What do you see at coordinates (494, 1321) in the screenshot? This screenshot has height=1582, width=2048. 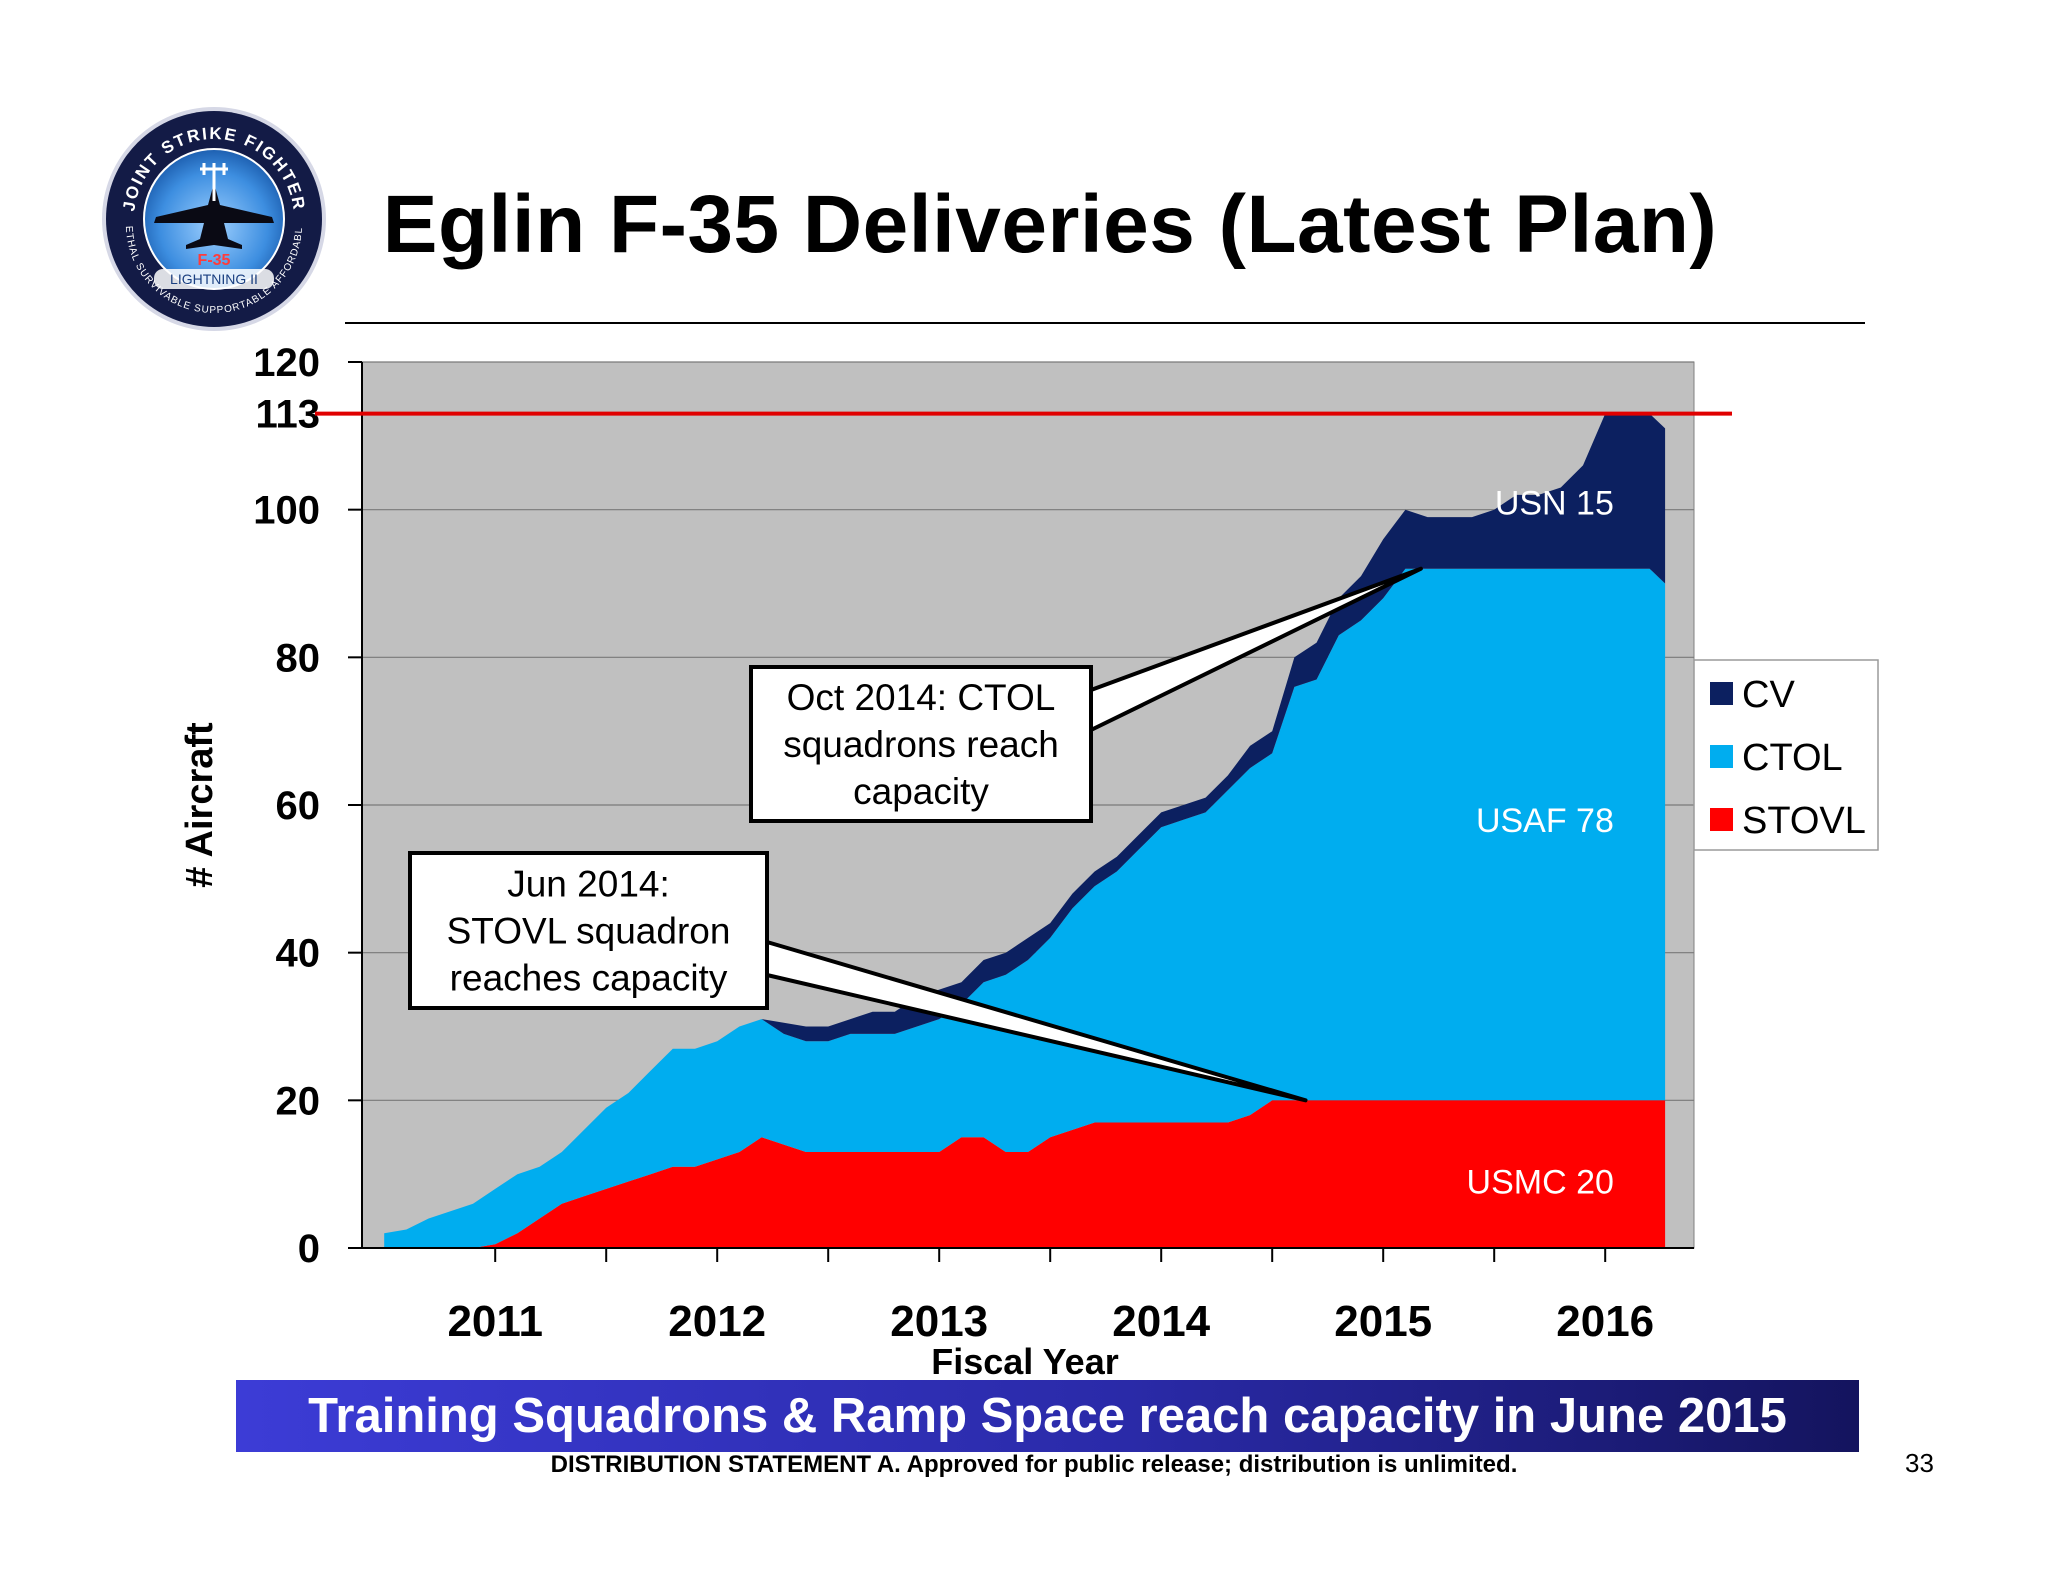 I see `x-tick-label: 2011` at bounding box center [494, 1321].